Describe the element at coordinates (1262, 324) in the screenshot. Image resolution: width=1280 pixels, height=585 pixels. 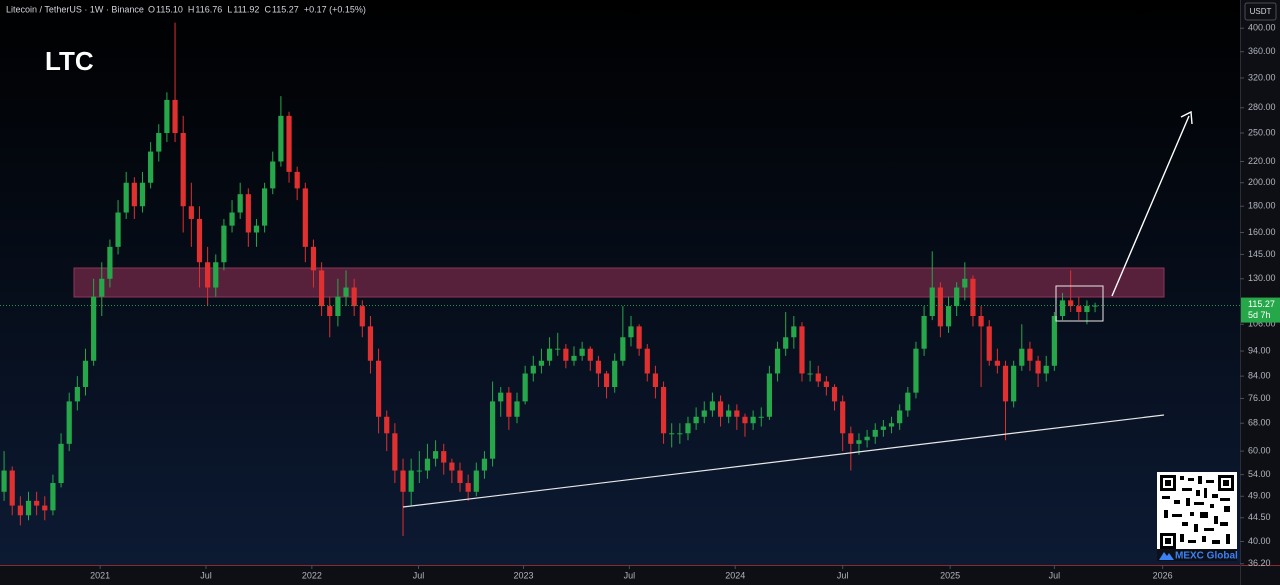
I see `y-tick-label: 106.00` at that location.